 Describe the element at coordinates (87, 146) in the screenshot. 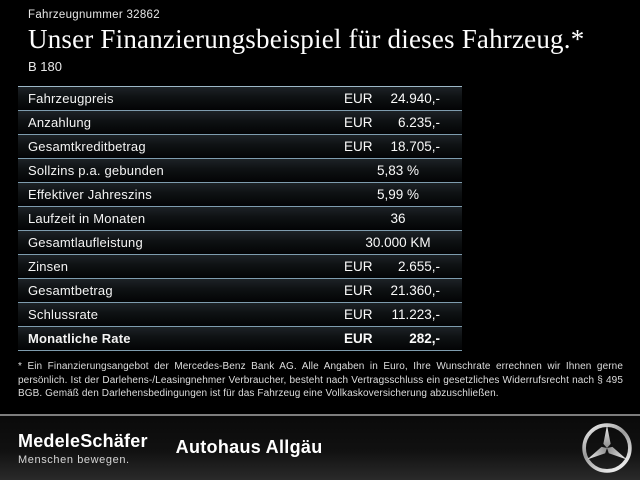

I see `row-label: Gesamtkreditbetrag` at that location.